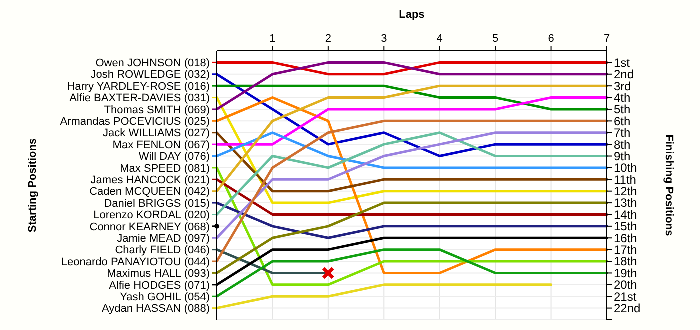  I want to click on y-tick-label: 21st, so click(626, 297).